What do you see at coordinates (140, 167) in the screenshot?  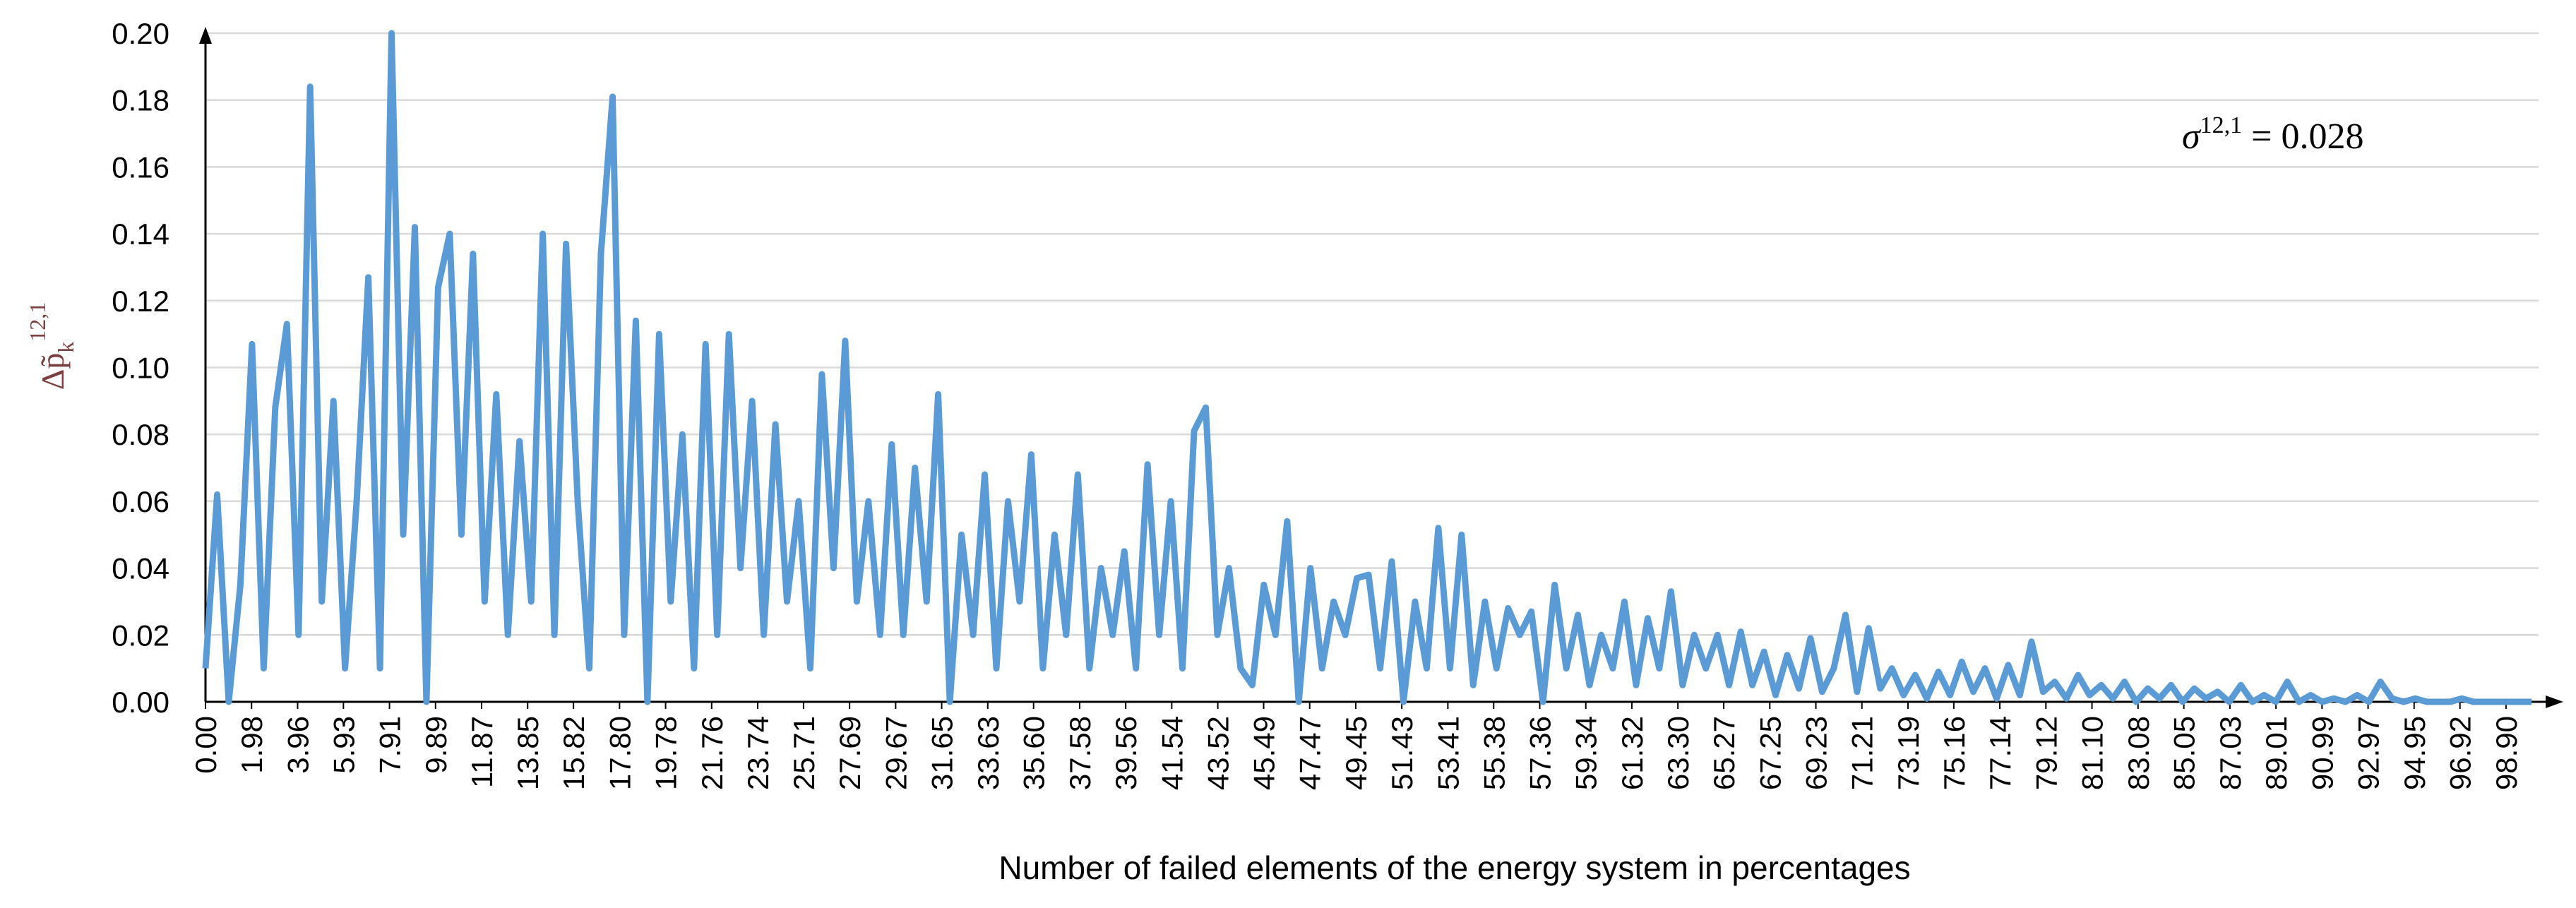 I see `y-tick-label: 0.16` at bounding box center [140, 167].